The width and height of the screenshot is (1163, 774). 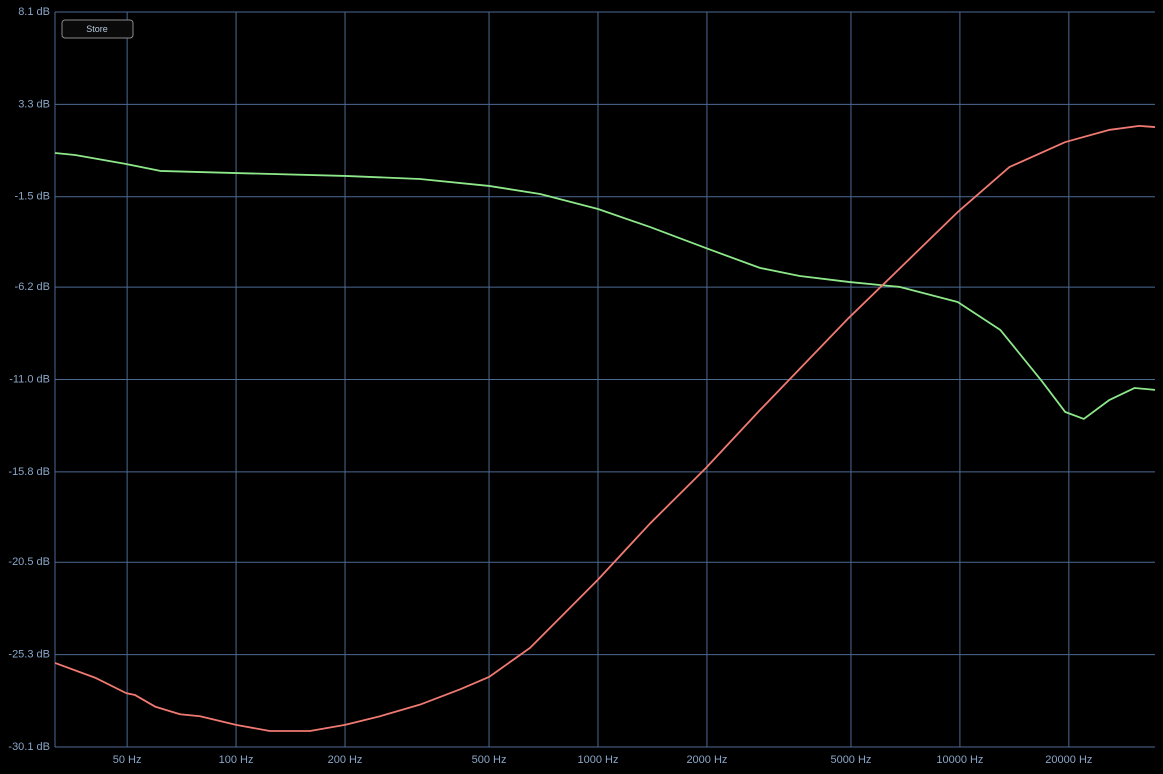 I want to click on y-tick-label: -11.0 dB, so click(x=29, y=379).